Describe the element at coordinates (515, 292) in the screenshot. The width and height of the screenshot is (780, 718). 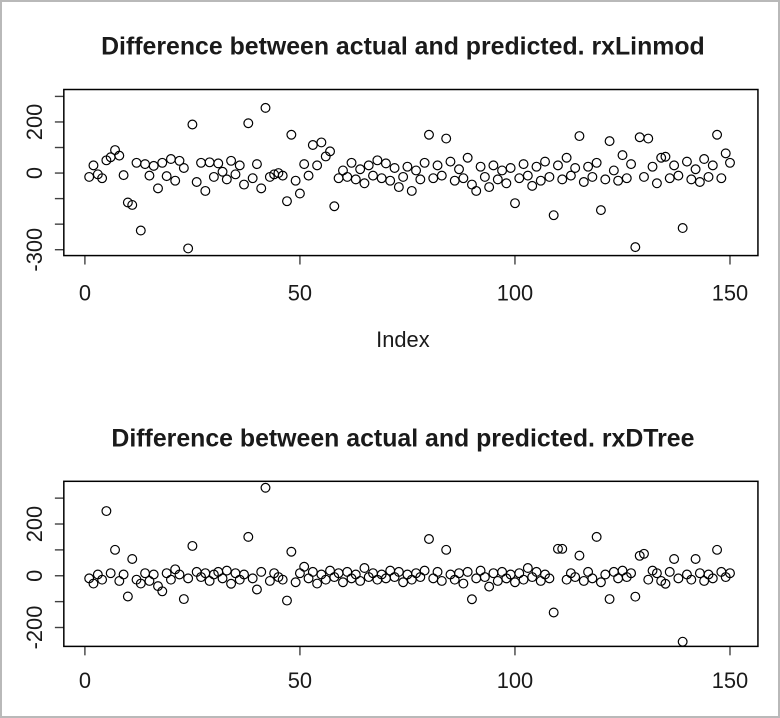
I see `x-tick-label: 100` at that location.